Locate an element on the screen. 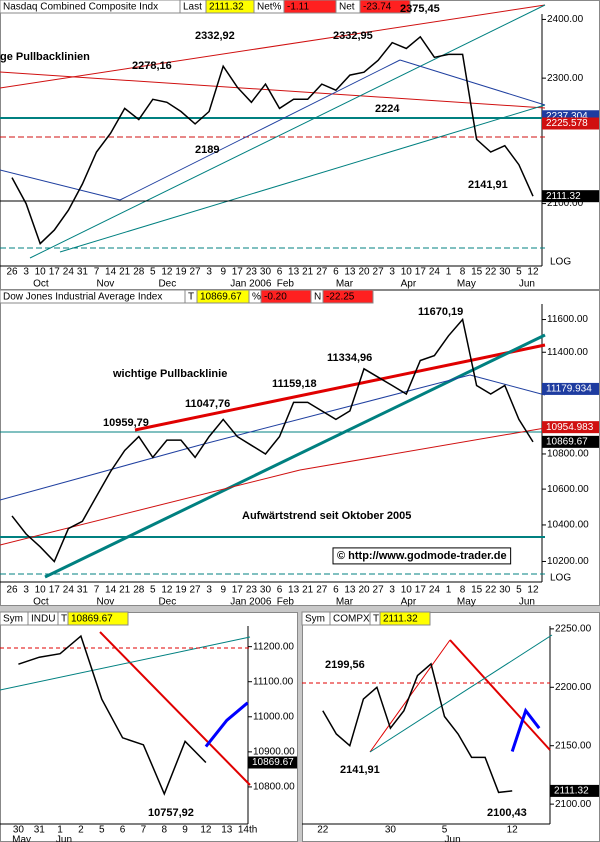 The width and height of the screenshot is (600, 842). x-tick-label: 6 is located at coordinates (336, 590).